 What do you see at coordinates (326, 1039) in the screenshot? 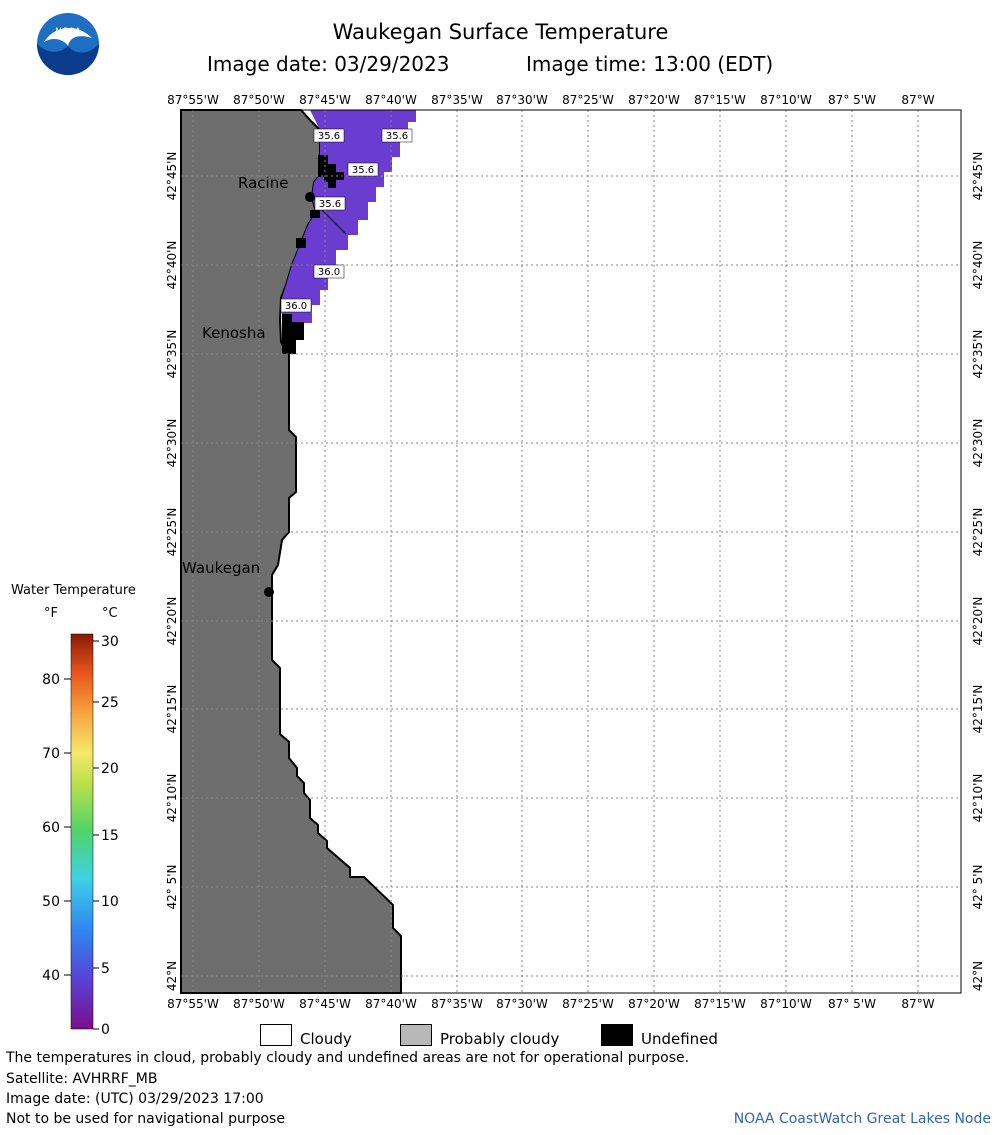
I see `legend-cloudy-label: Cloudy` at bounding box center [326, 1039].